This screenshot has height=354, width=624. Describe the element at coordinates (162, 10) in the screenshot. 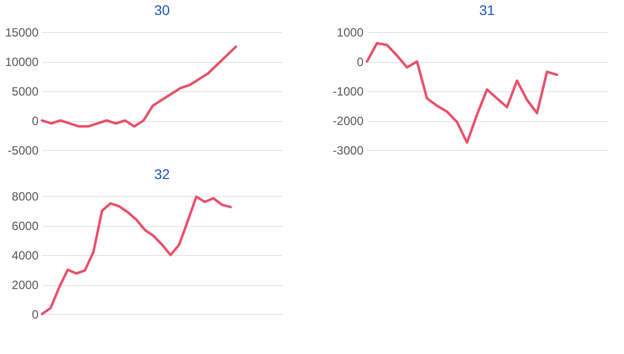

I see `chart-title: 30` at that location.